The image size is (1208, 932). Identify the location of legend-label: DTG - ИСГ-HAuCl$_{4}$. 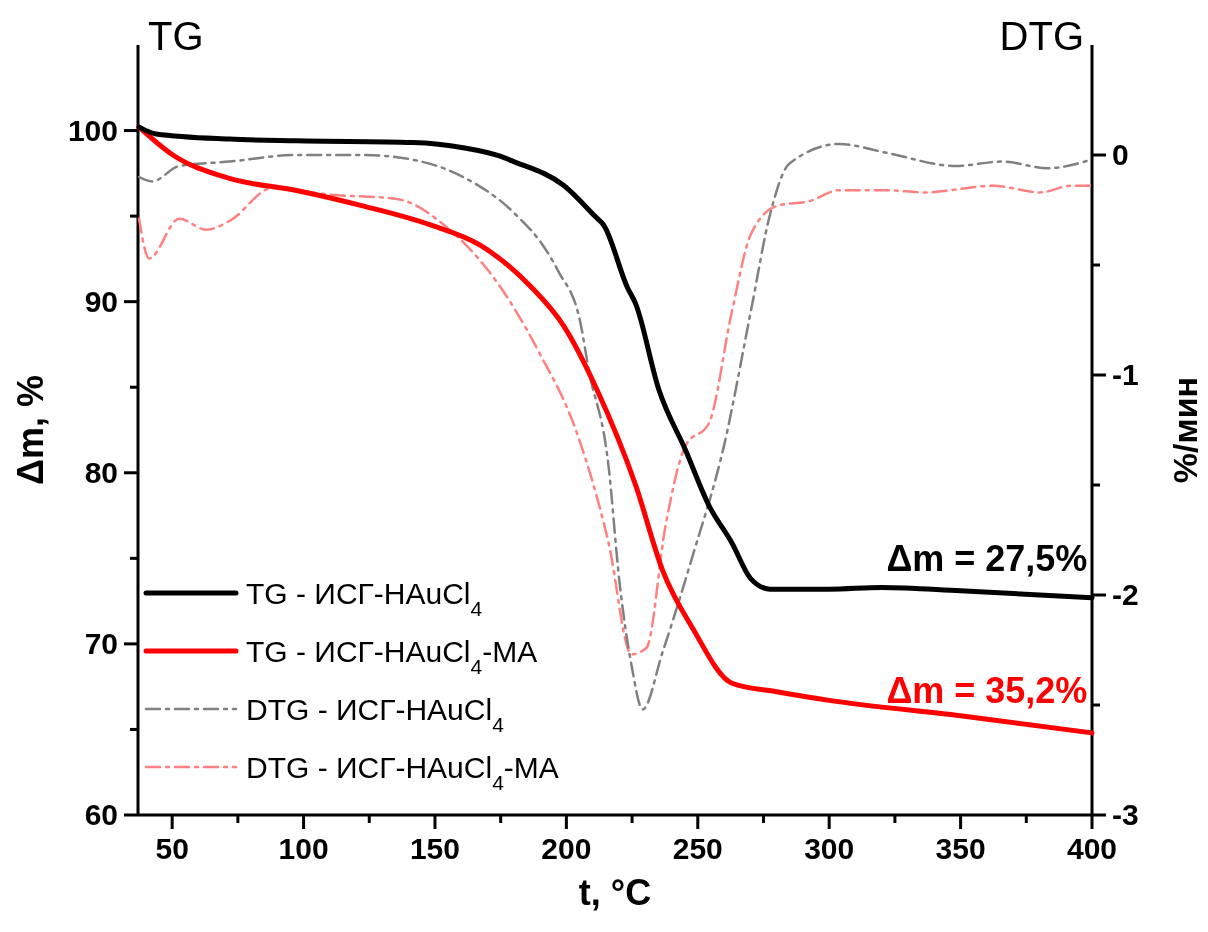
(375, 714).